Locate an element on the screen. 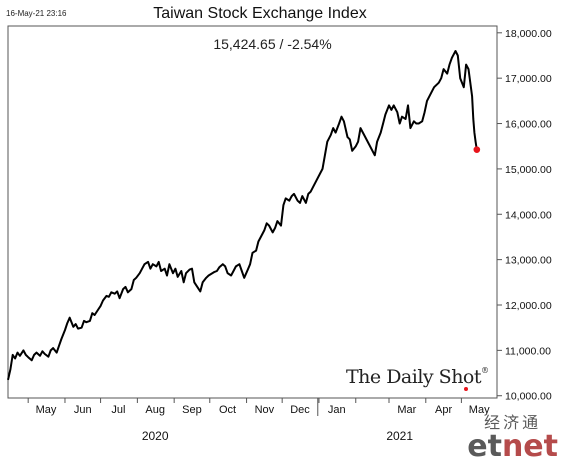 The image size is (564, 464). x-tick-label: Aug is located at coordinates (155, 410).